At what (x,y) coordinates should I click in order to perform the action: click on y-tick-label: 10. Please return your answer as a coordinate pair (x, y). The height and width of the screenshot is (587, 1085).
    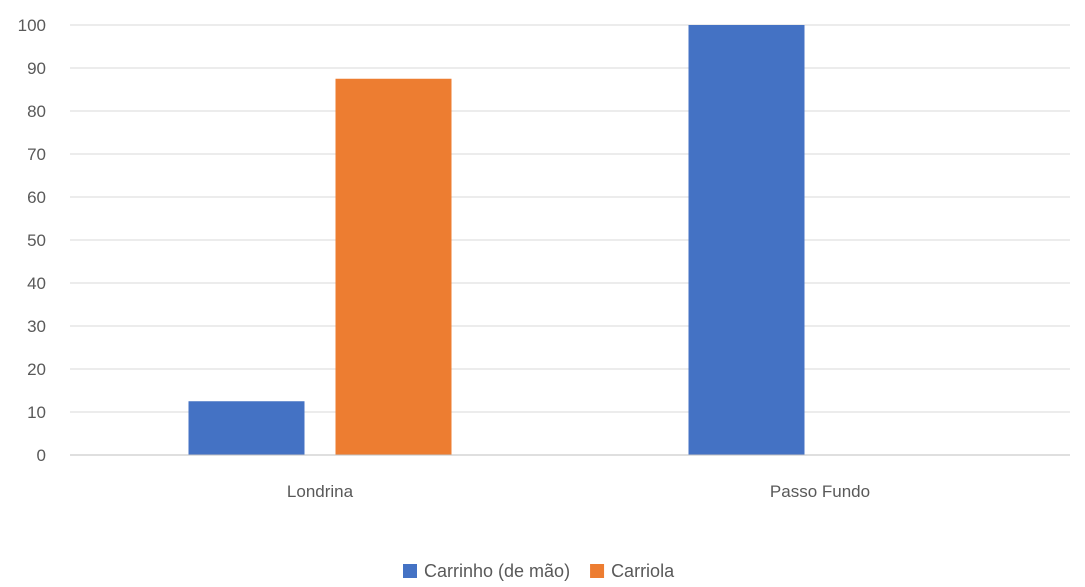
    Looking at the image, I should click on (36, 412).